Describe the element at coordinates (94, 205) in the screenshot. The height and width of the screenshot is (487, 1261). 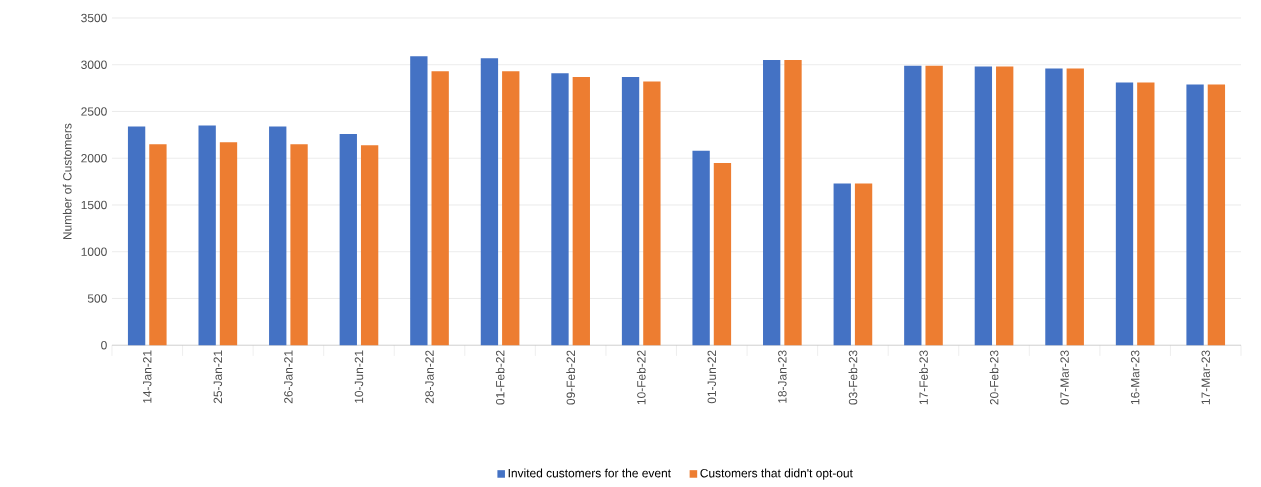
I see `y-tick-label: 1500` at that location.